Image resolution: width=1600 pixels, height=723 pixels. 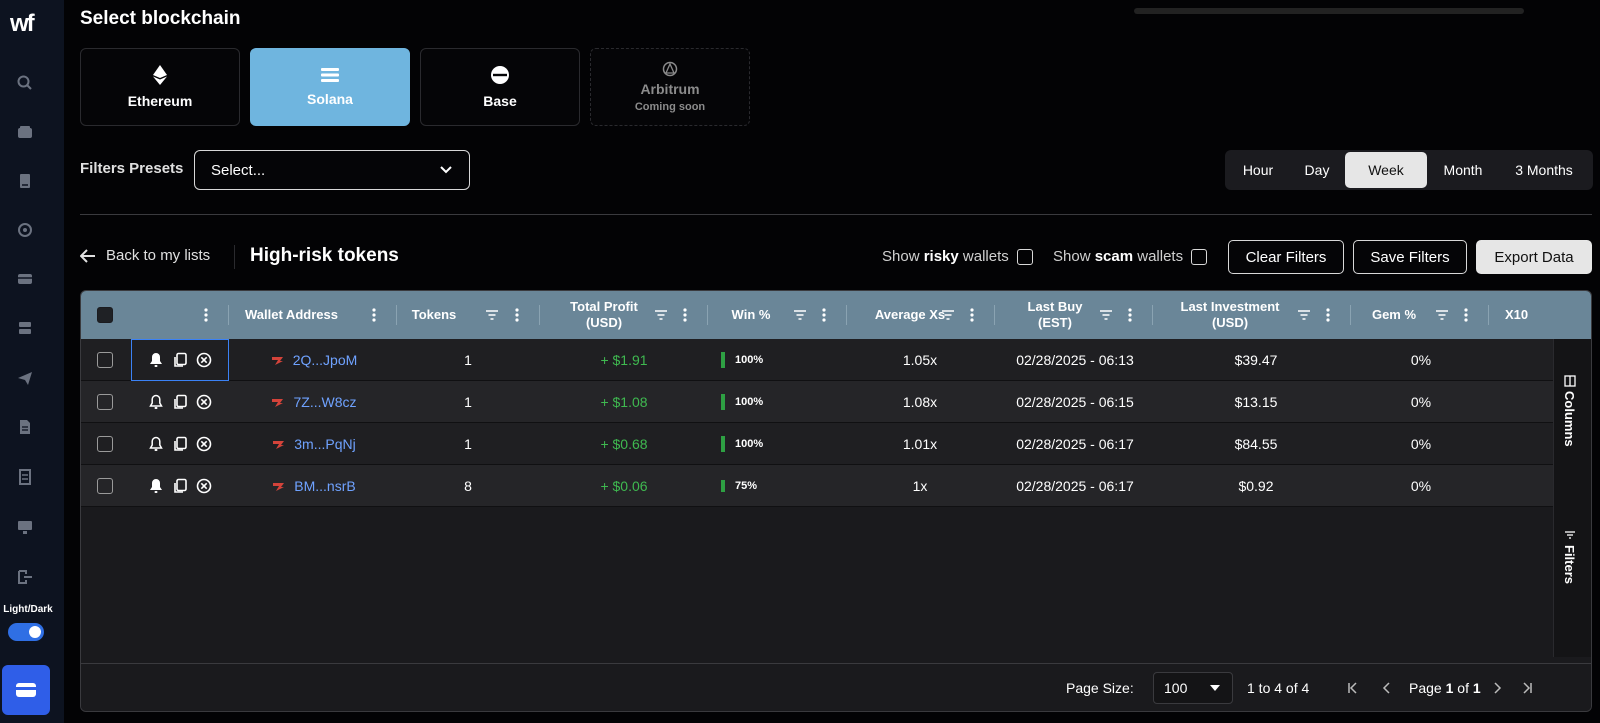 I want to click on book-icon, so click(x=25, y=181).